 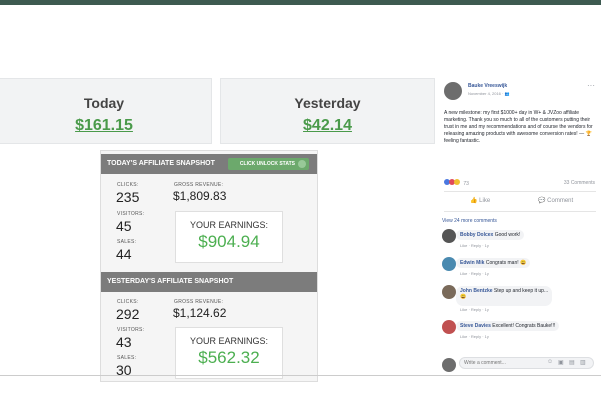 I want to click on gif-icon: ▤, so click(x=572, y=363).